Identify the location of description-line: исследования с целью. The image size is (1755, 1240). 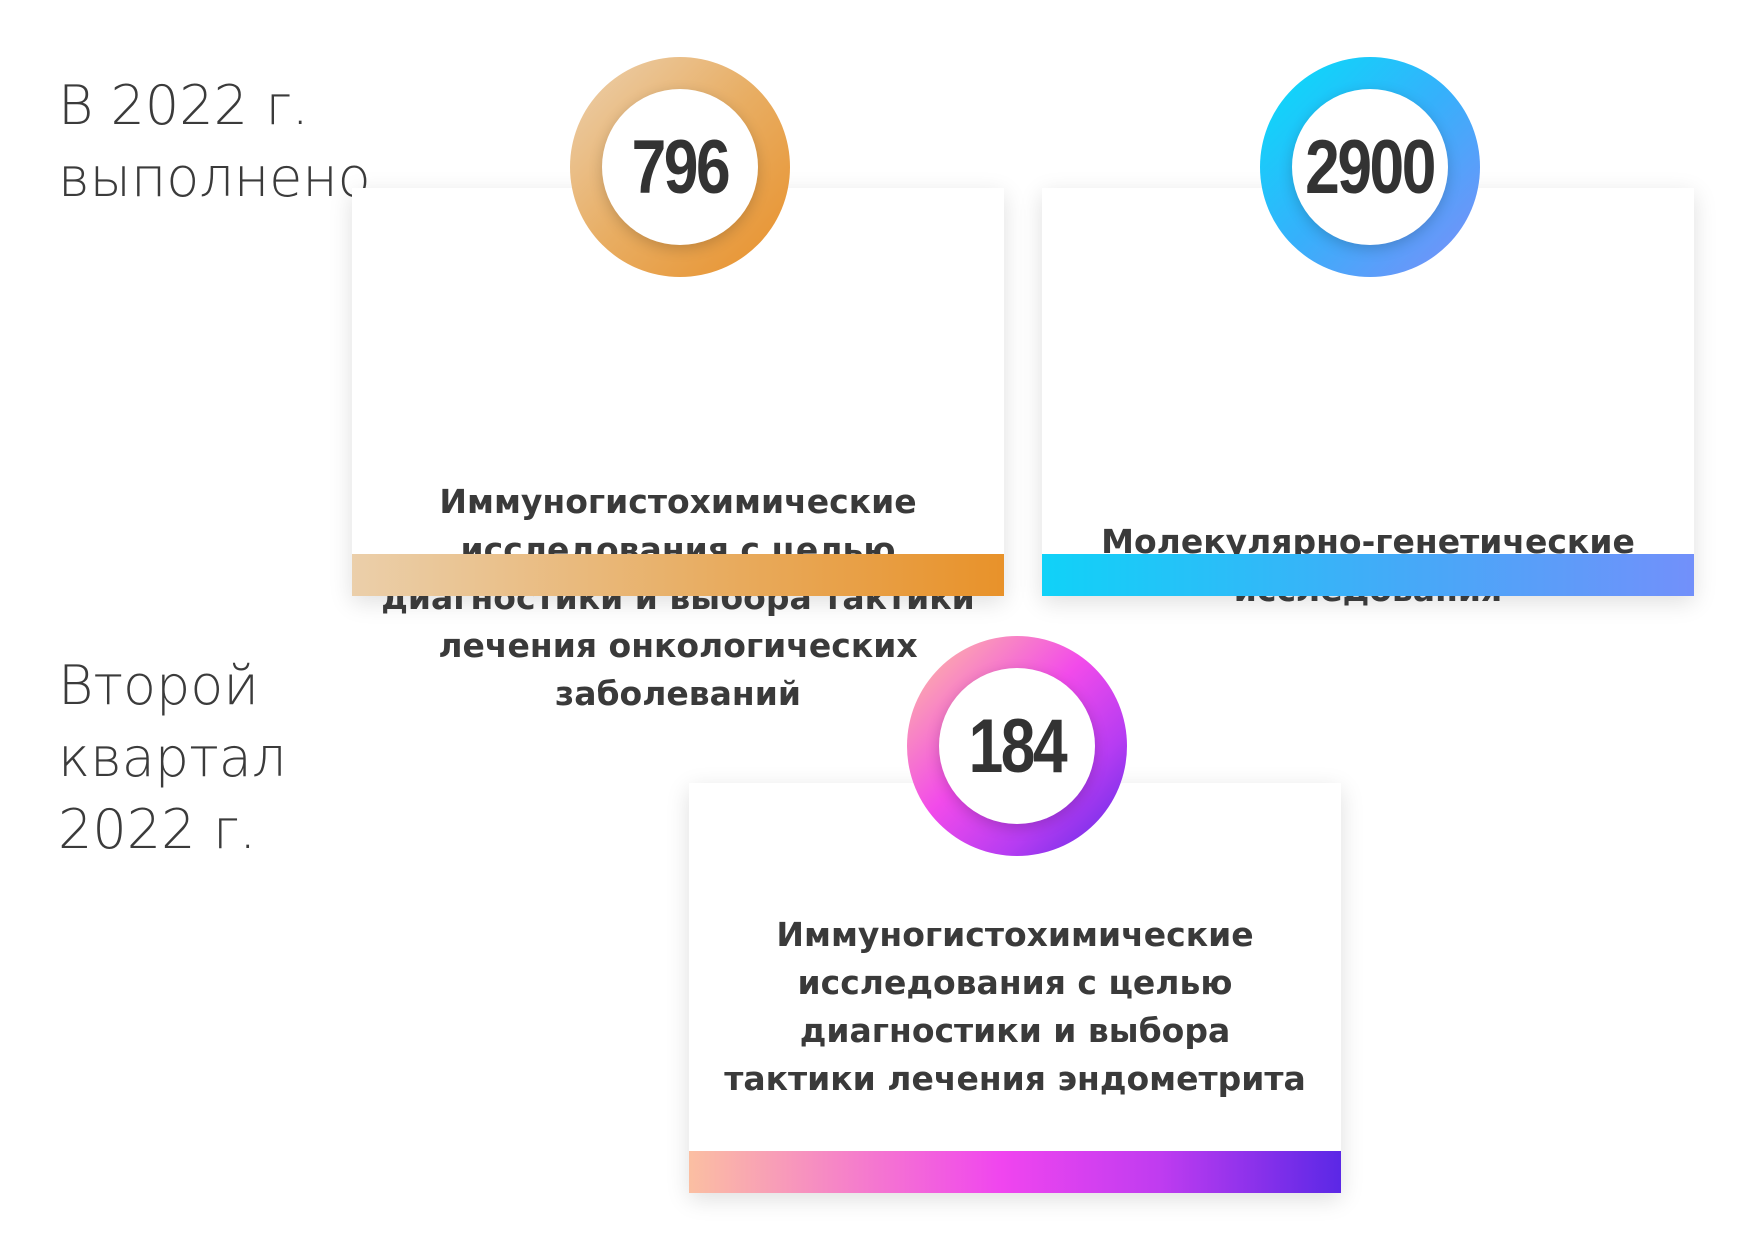
(1015, 982).